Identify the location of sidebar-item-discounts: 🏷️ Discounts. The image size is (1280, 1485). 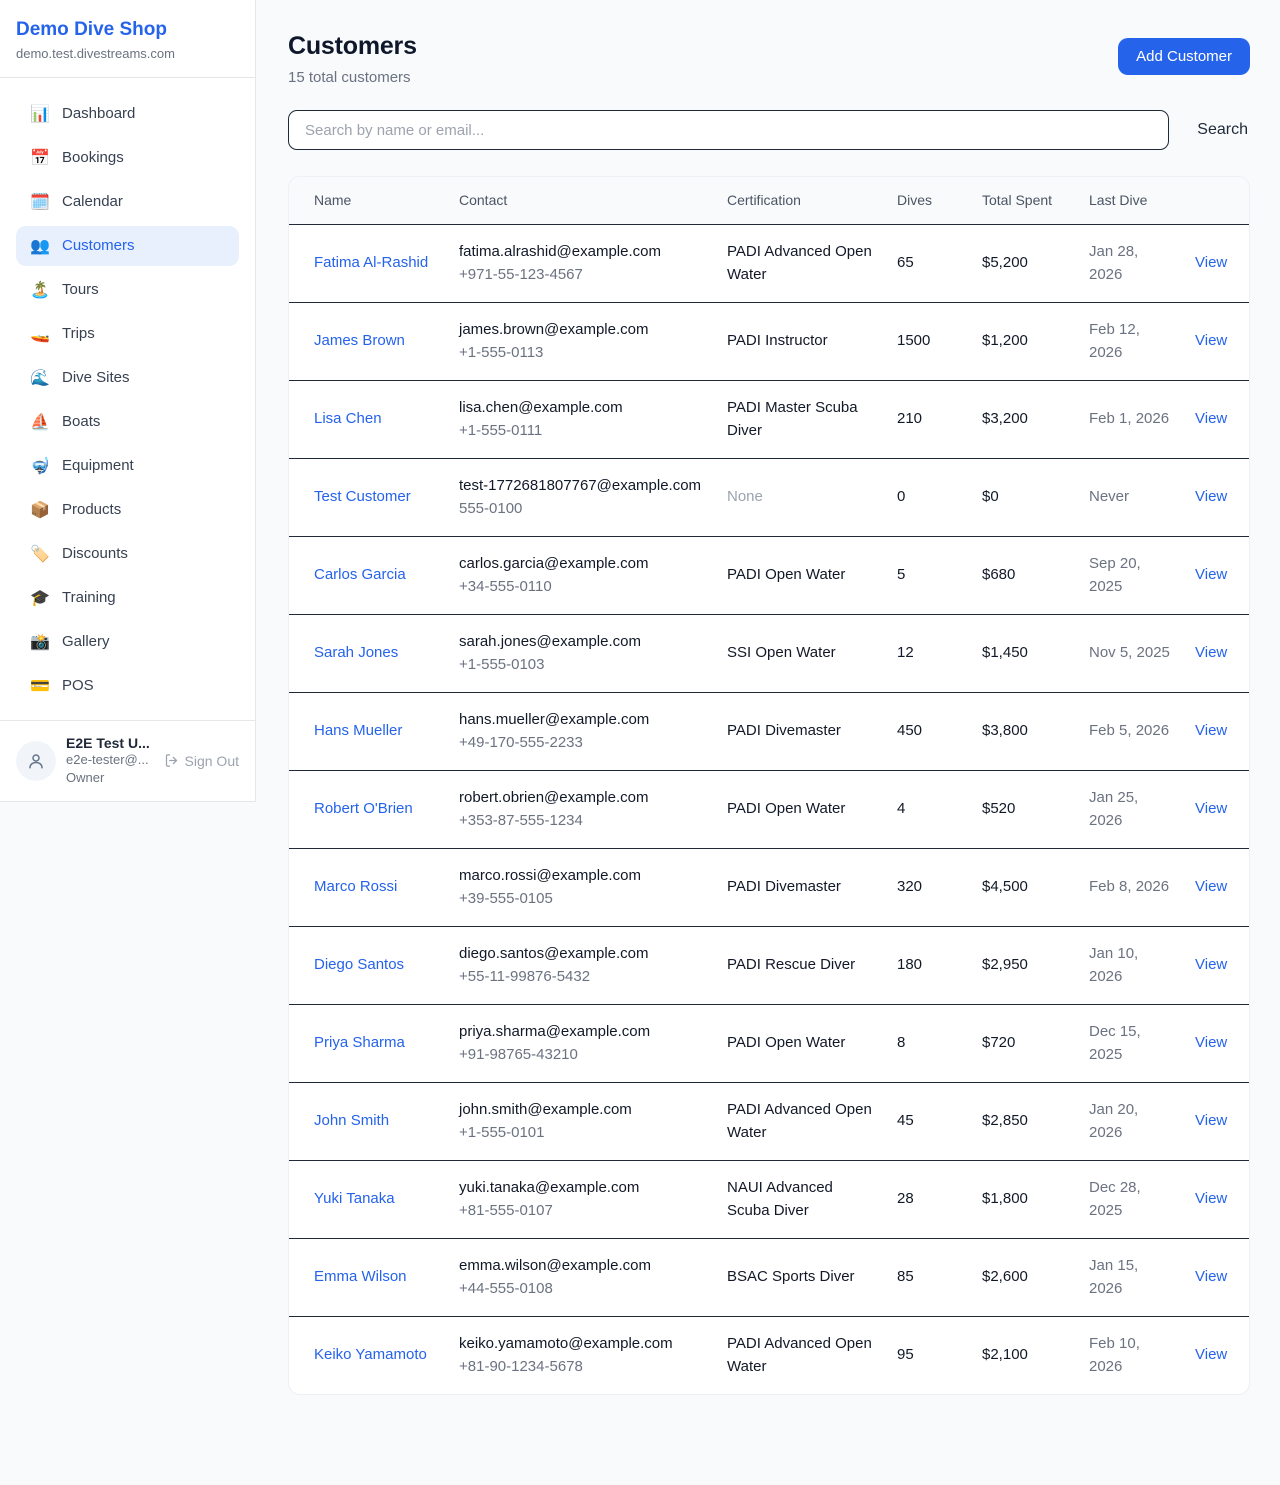
(127, 554).